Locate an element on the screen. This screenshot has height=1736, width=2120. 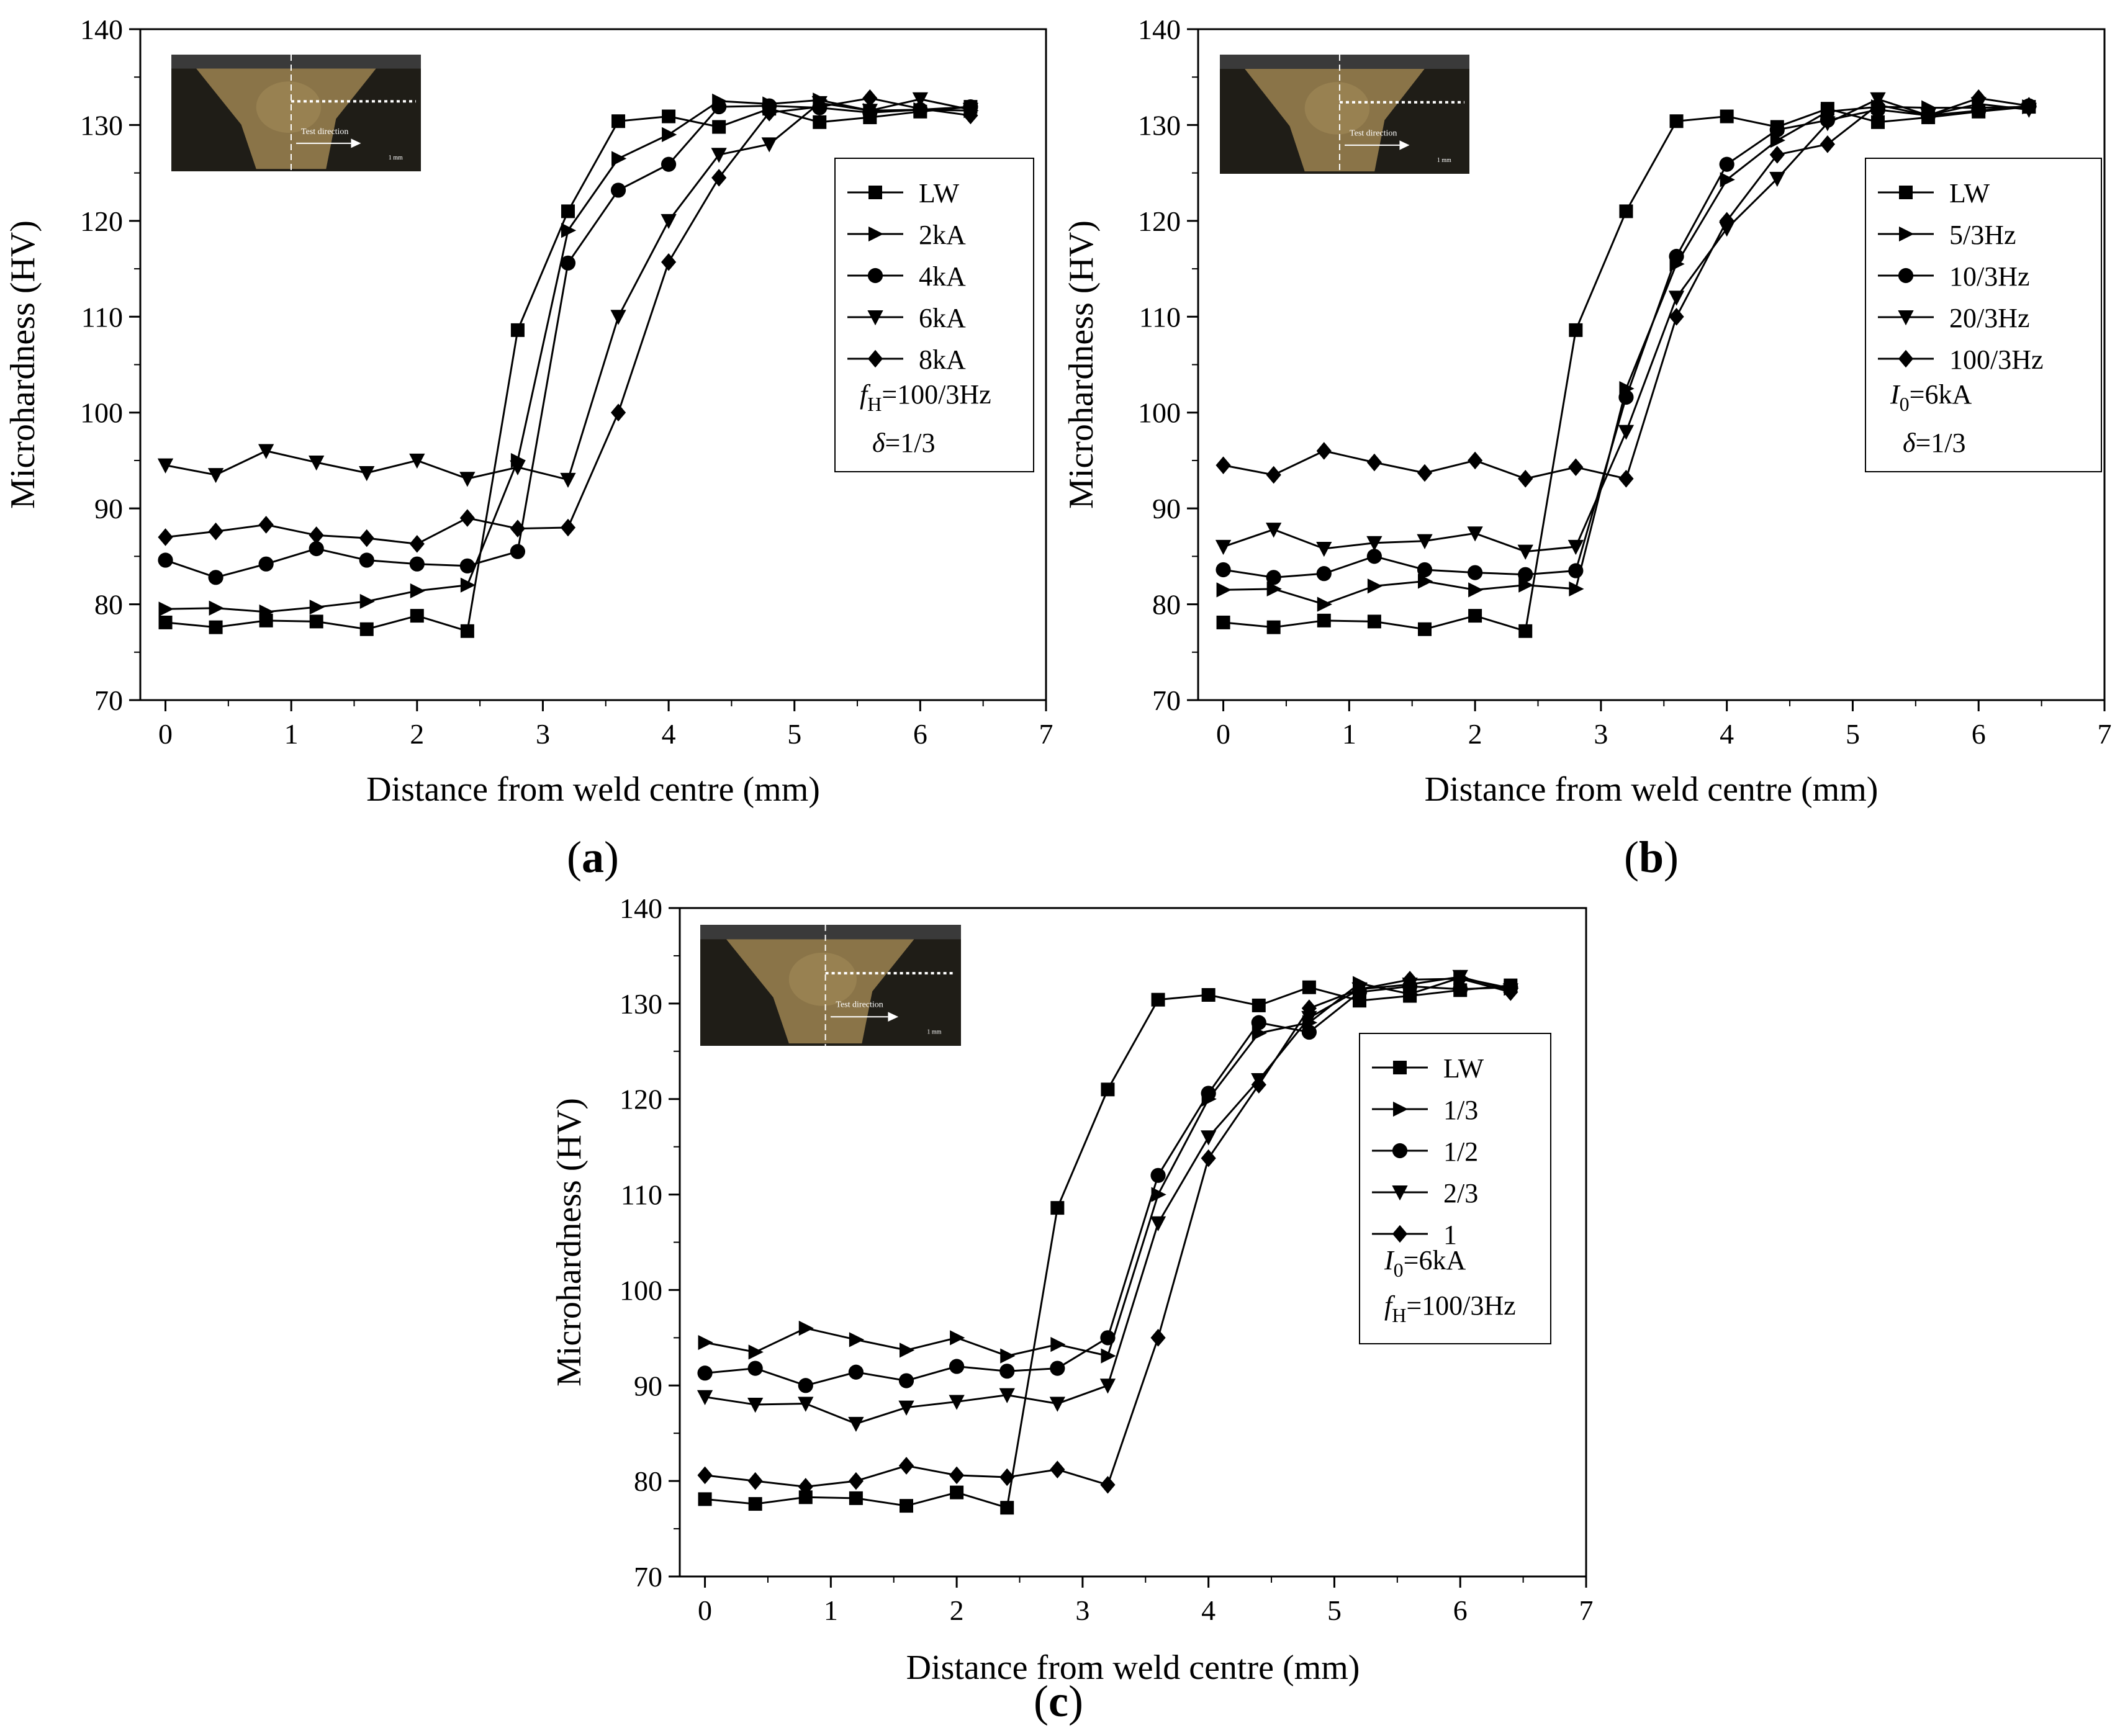
series-4kA is located at coordinates (568, 341).